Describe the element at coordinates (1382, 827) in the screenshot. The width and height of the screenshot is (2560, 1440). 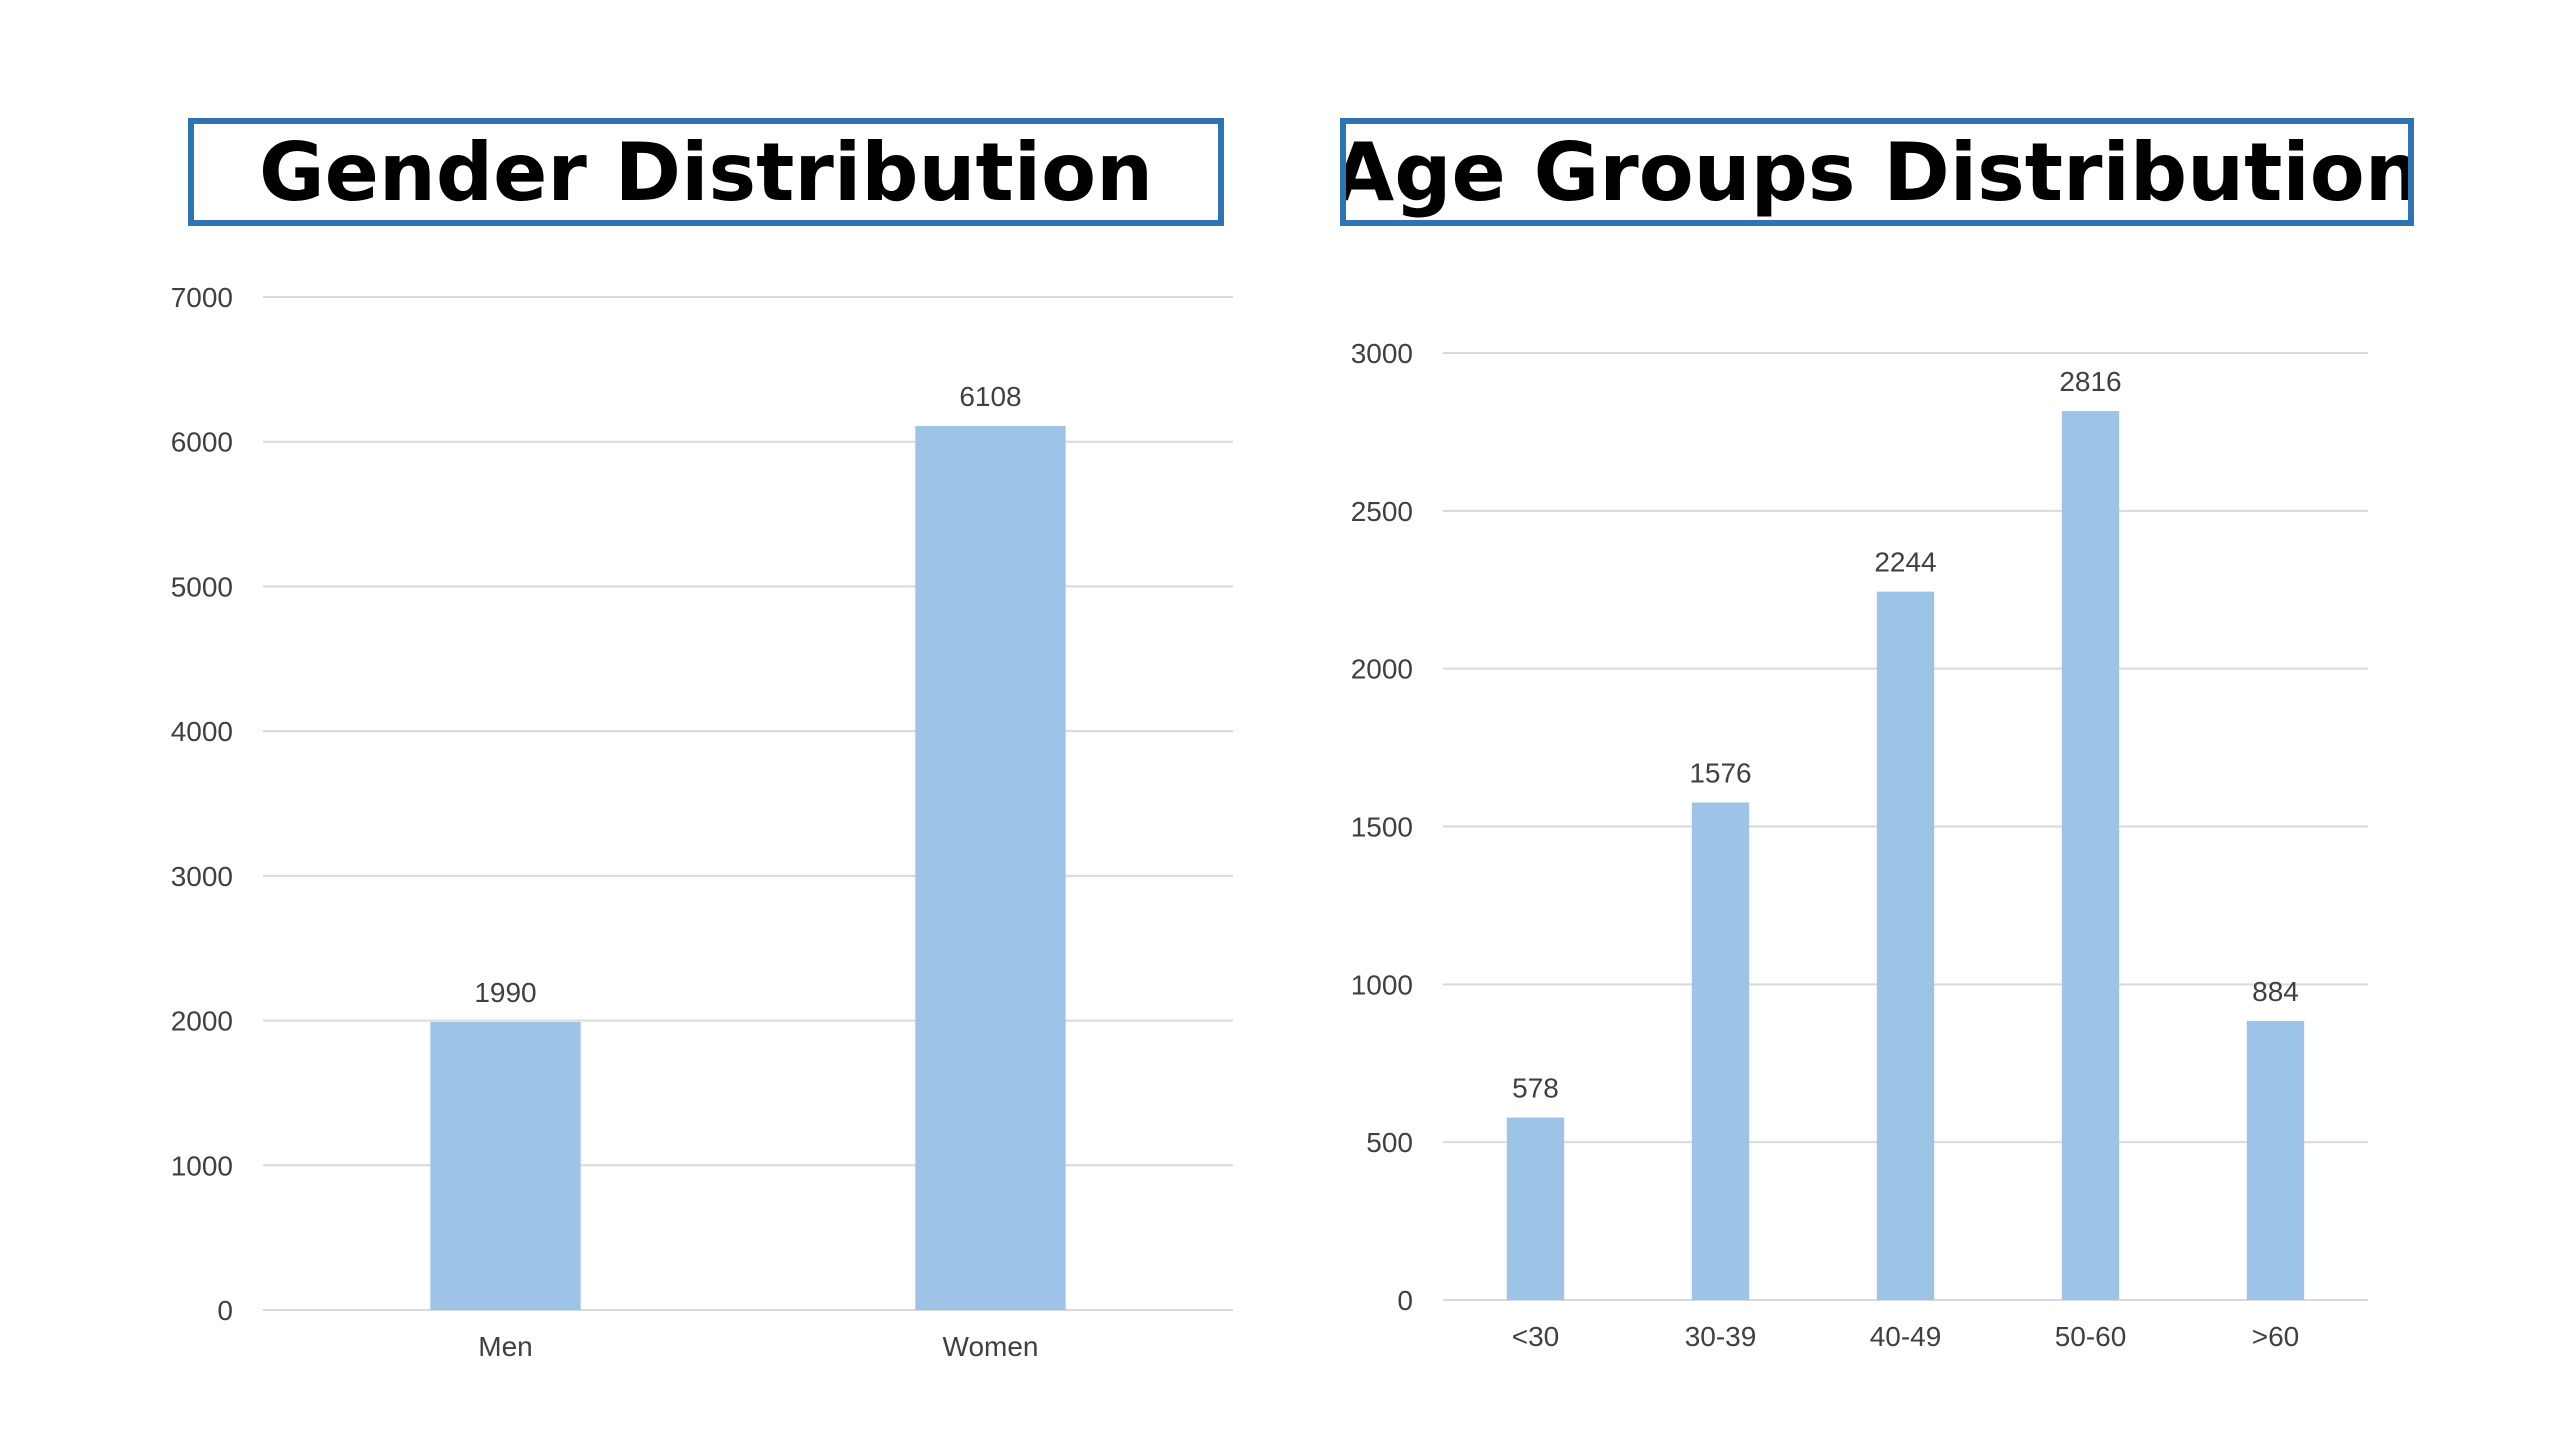
I see `age-y-tick-label: 1500` at that location.